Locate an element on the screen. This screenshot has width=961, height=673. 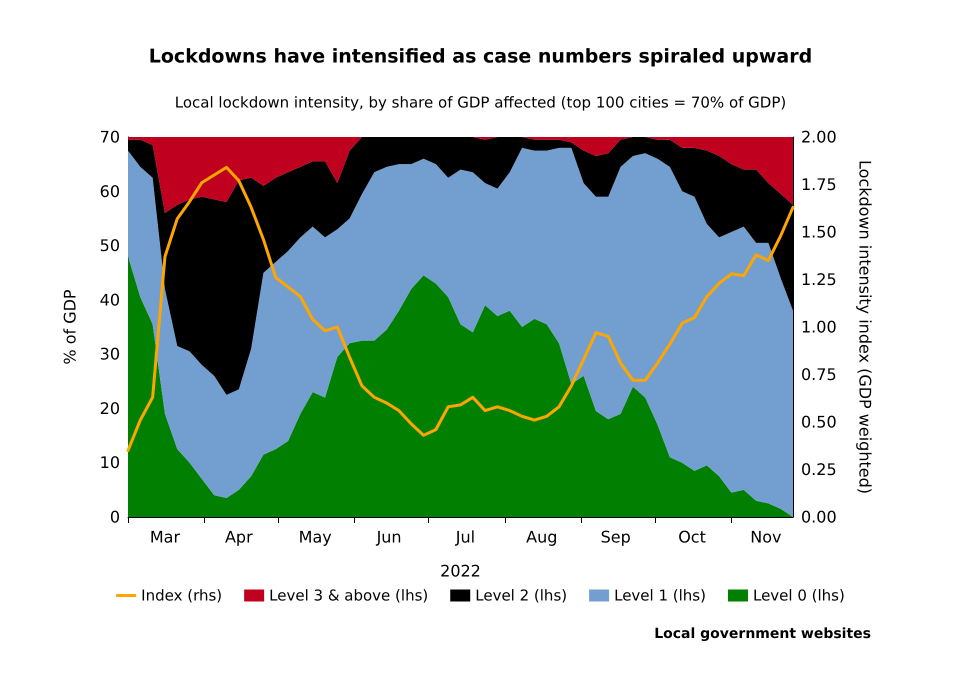
chart-title: Lockdowns have intensified as case numbers spiraled upward is located at coordinates (480, 57).